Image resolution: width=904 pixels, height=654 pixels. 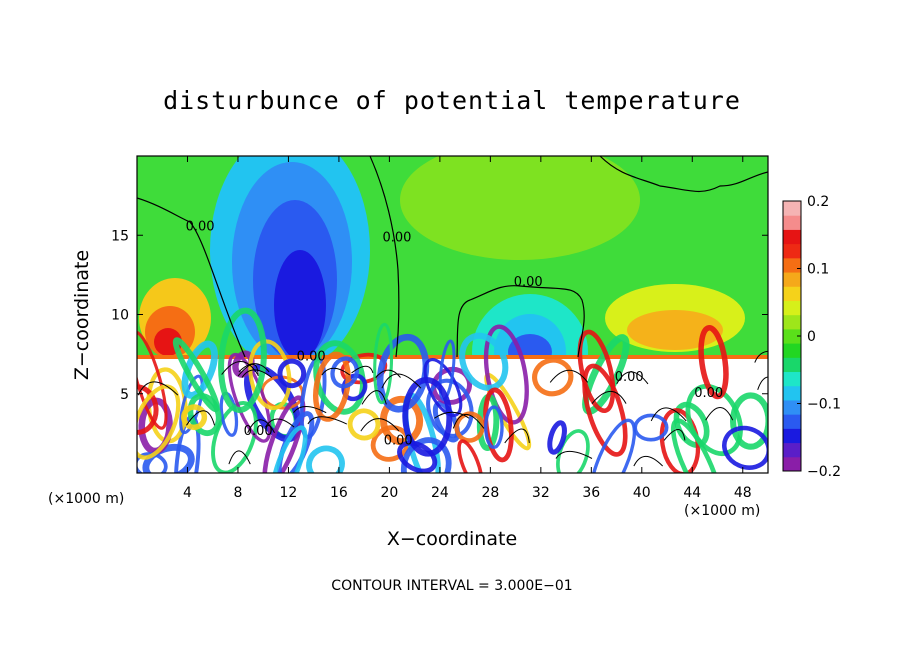 What do you see at coordinates (187, 493) in the screenshot?
I see `x-tick-label: 4` at bounding box center [187, 493].